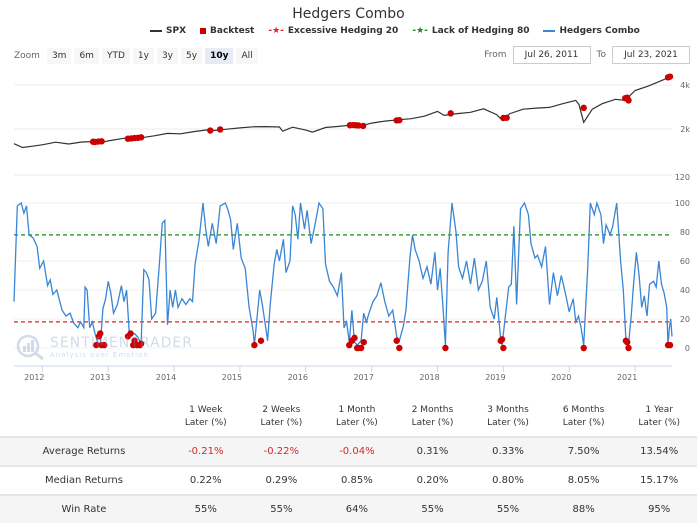  I want to click on x-tick-label: 2018, so click(429, 377).